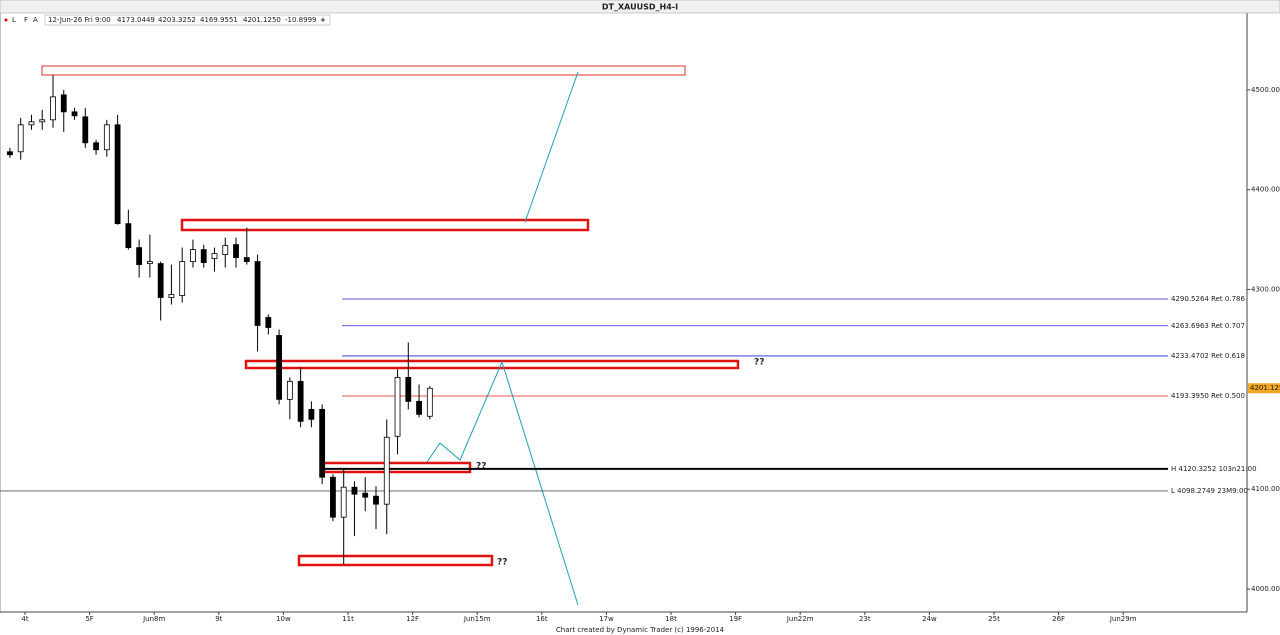 The height and width of the screenshot is (635, 1280). Describe the element at coordinates (929, 619) in the screenshot. I see `x-tick-label: 24w` at that location.